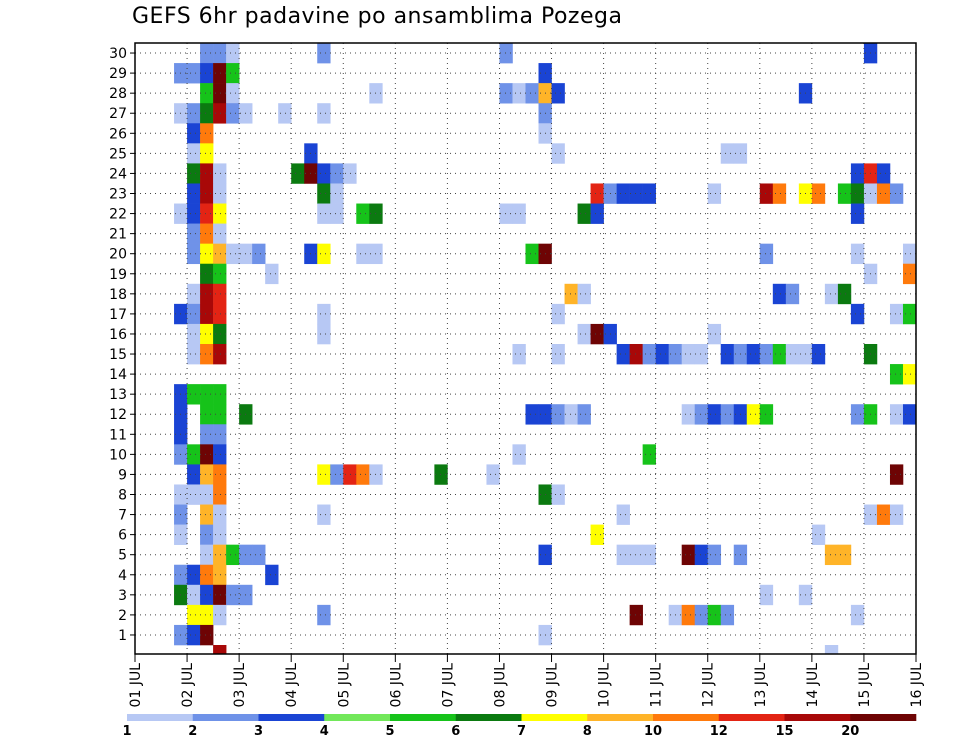  Describe the element at coordinates (865, 685) in the screenshot. I see `x-tick-label: 15 JUL` at that location.